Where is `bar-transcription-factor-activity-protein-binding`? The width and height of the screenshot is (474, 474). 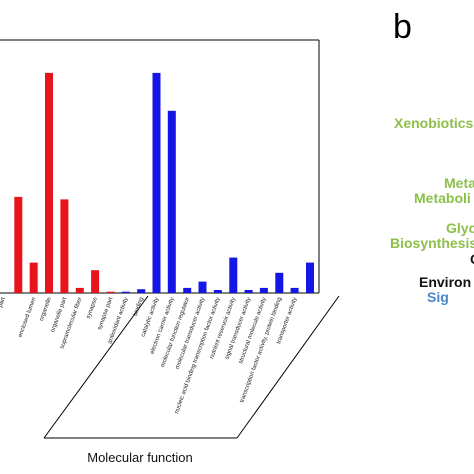
bar-transcription-factor-activity-protein-binding is located at coordinates (279, 282).